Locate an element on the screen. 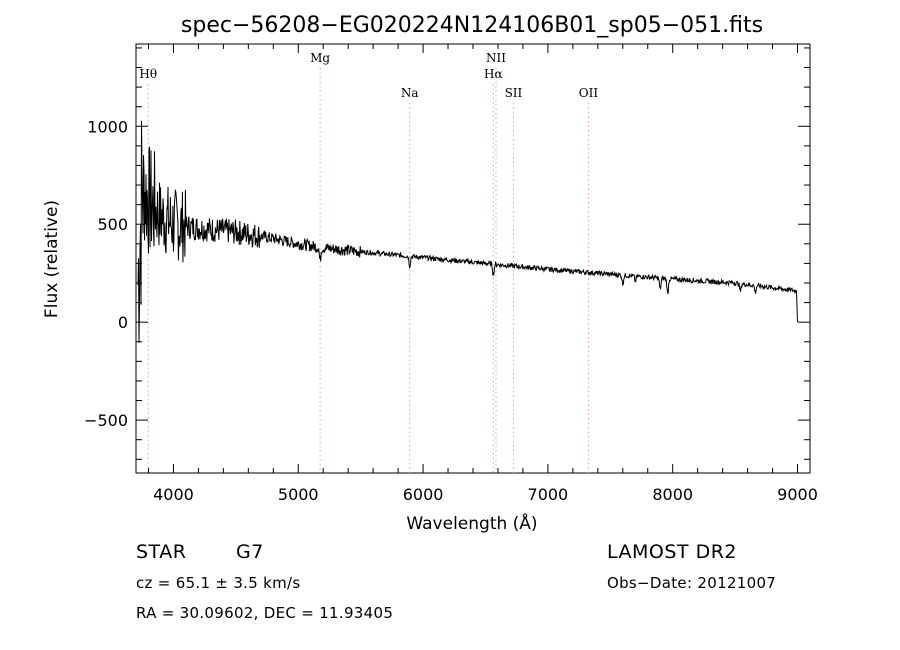 This screenshot has width=900, height=650. spectral-line-label: Mg is located at coordinates (320, 58).